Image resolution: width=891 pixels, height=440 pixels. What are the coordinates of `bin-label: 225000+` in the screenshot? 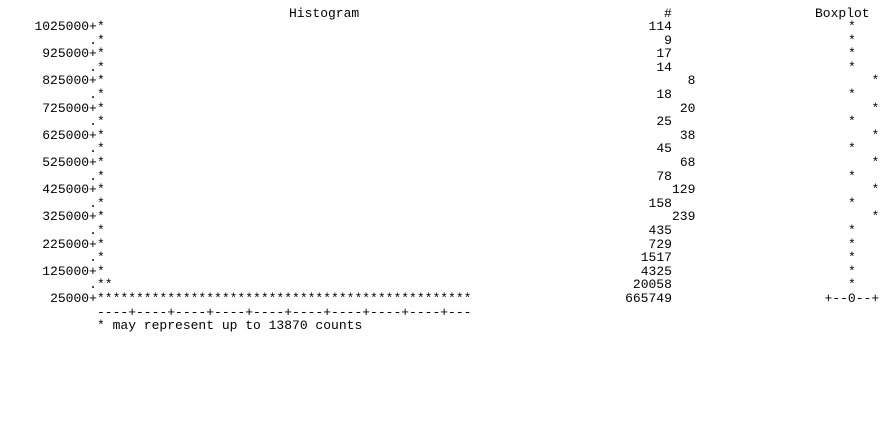 It's located at (69, 244).